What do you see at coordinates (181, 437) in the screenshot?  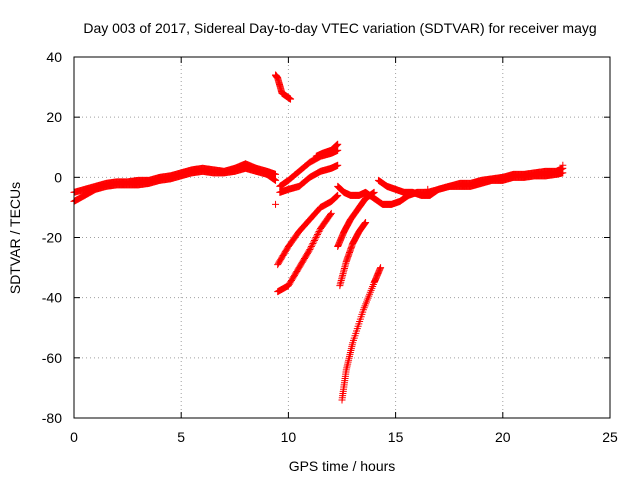 I see `x-tick-label: 5` at bounding box center [181, 437].